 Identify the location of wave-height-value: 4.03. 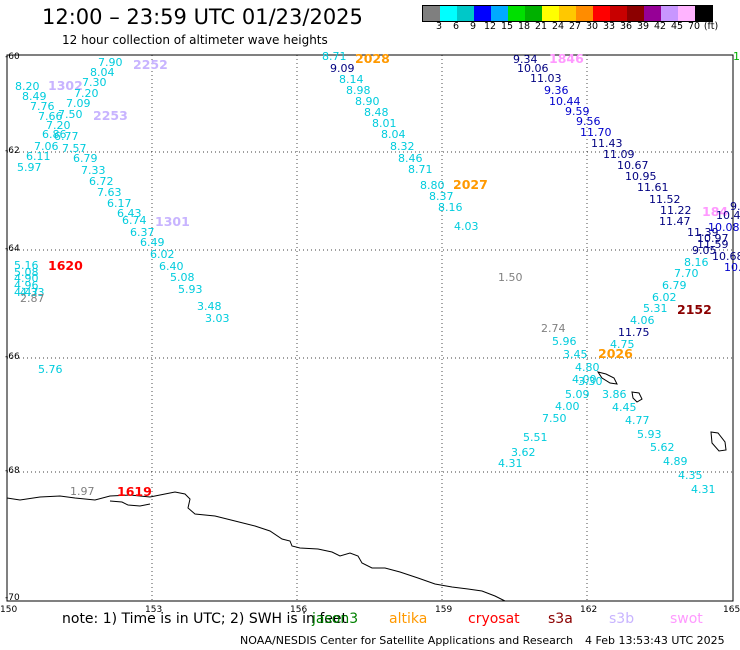
(466, 226).